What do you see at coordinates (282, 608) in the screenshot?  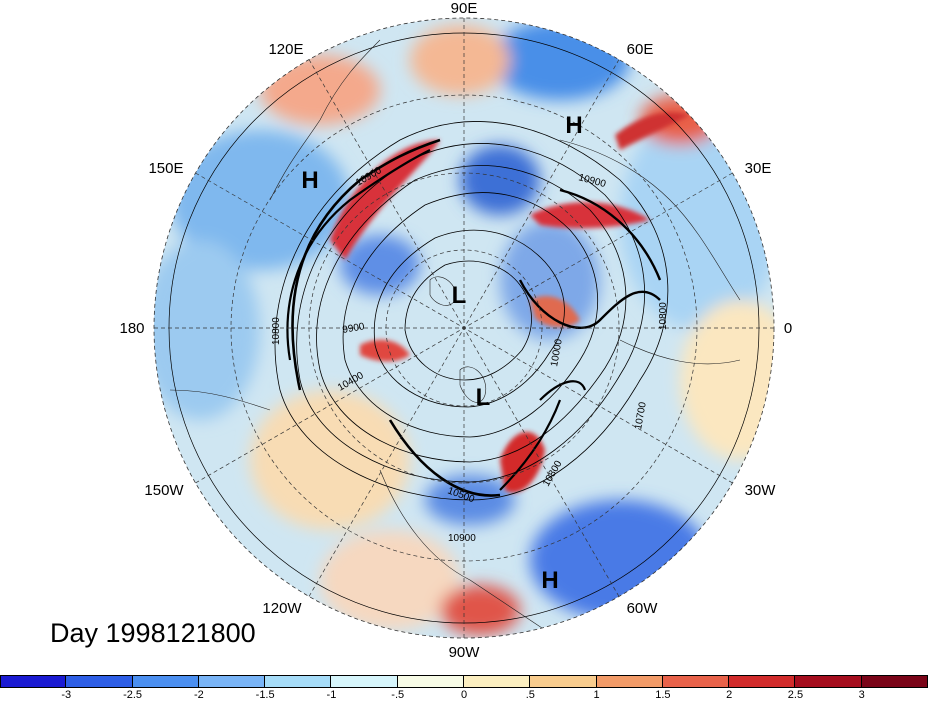 I see `lon-label: 120W` at bounding box center [282, 608].